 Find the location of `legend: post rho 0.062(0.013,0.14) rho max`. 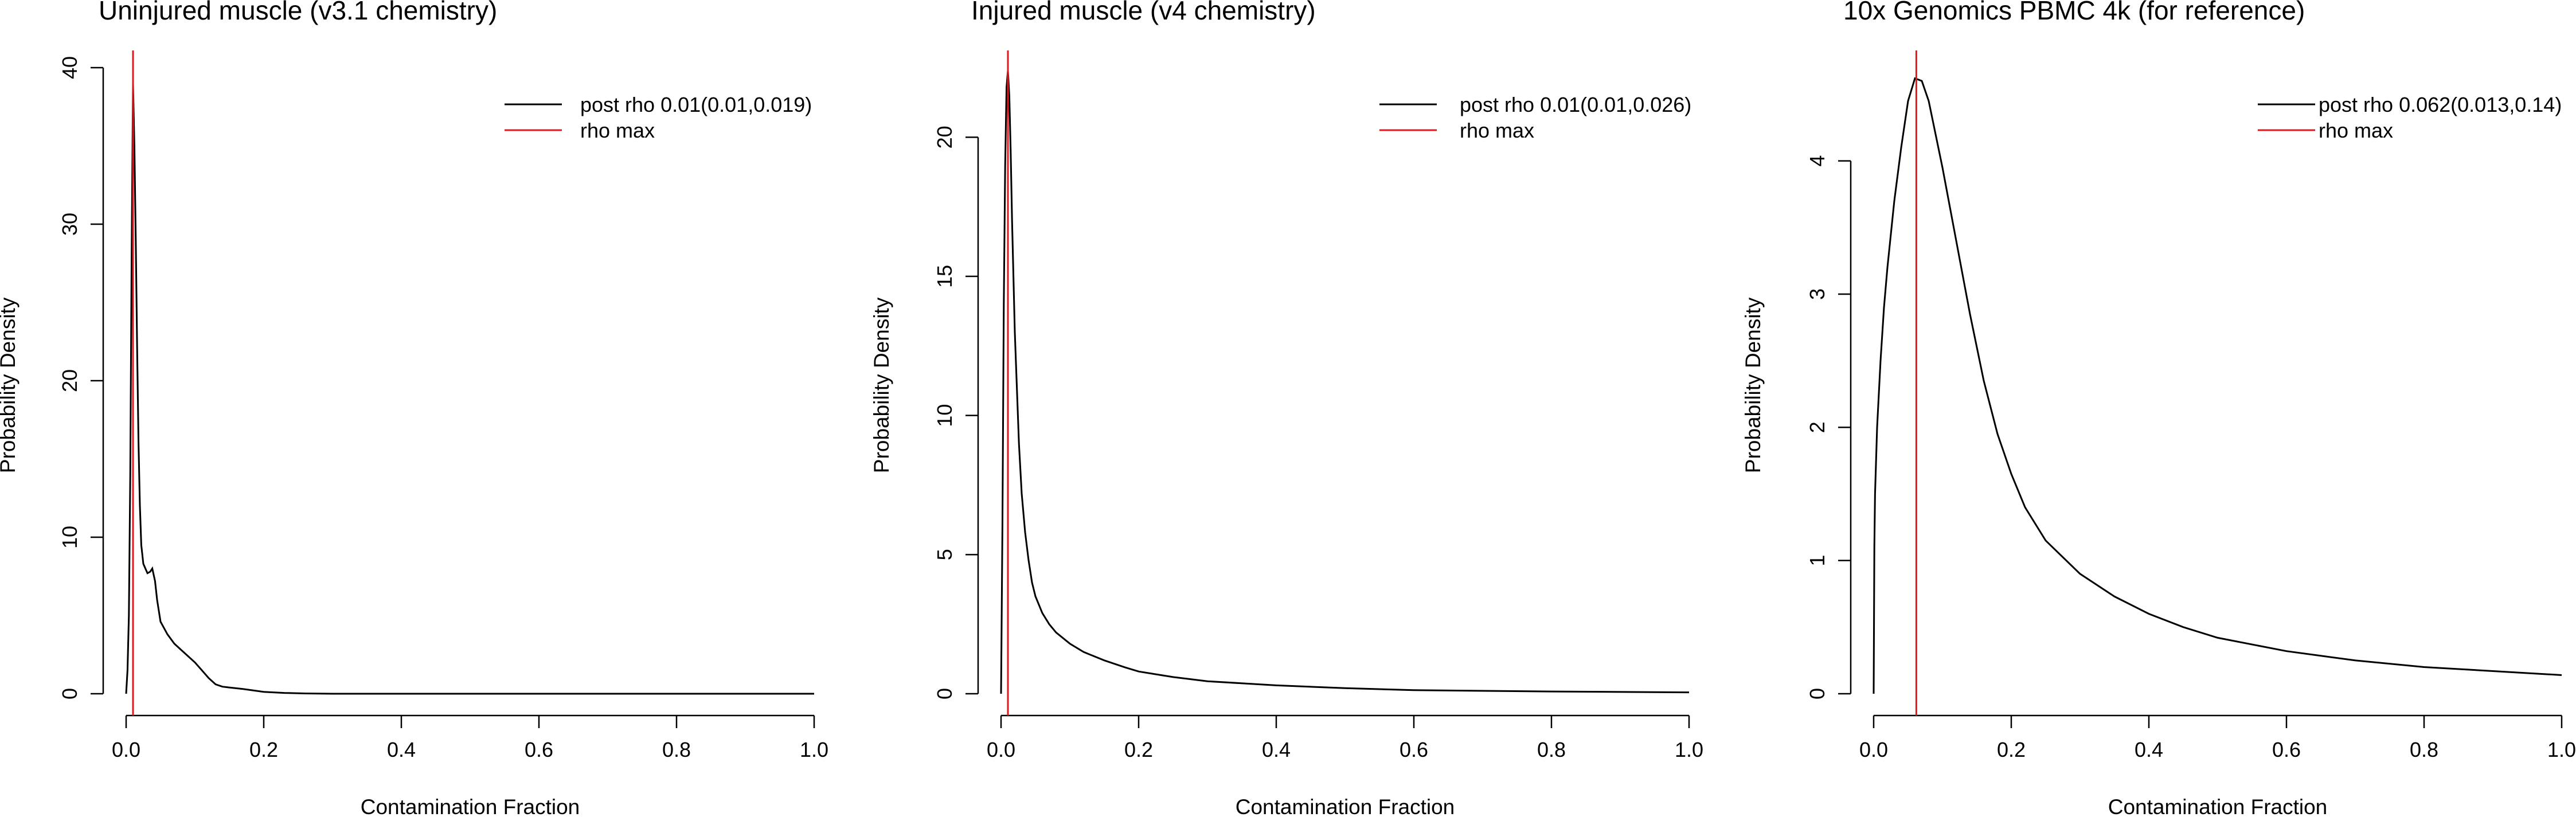

legend: post rho 0.062(0.013,0.14) rho max is located at coordinates (2410, 117).